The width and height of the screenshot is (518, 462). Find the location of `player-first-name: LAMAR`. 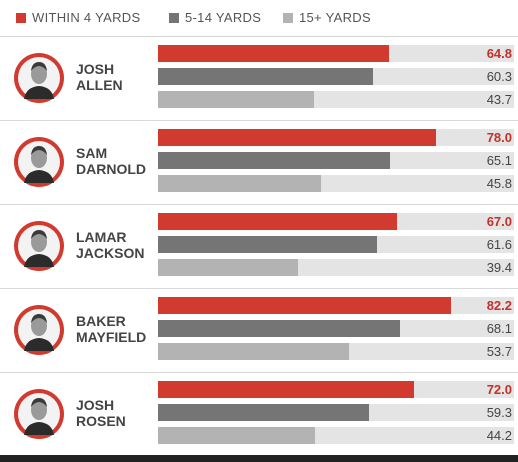

player-first-name: LAMAR is located at coordinates (101, 237).